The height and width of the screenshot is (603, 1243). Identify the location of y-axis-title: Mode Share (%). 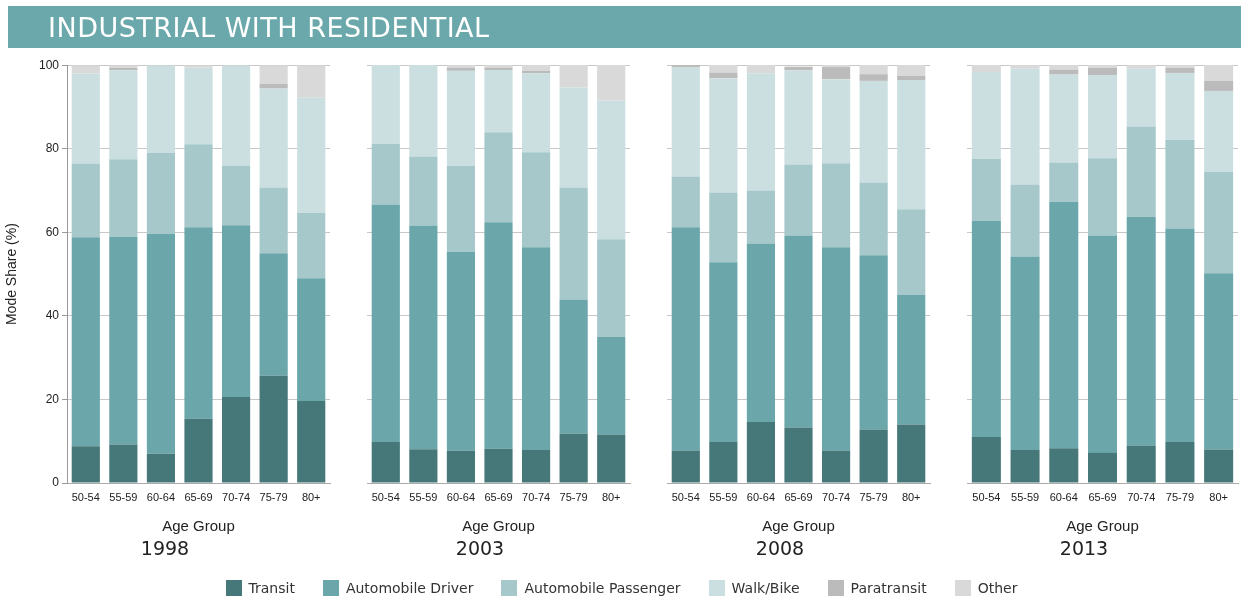
(11, 274).